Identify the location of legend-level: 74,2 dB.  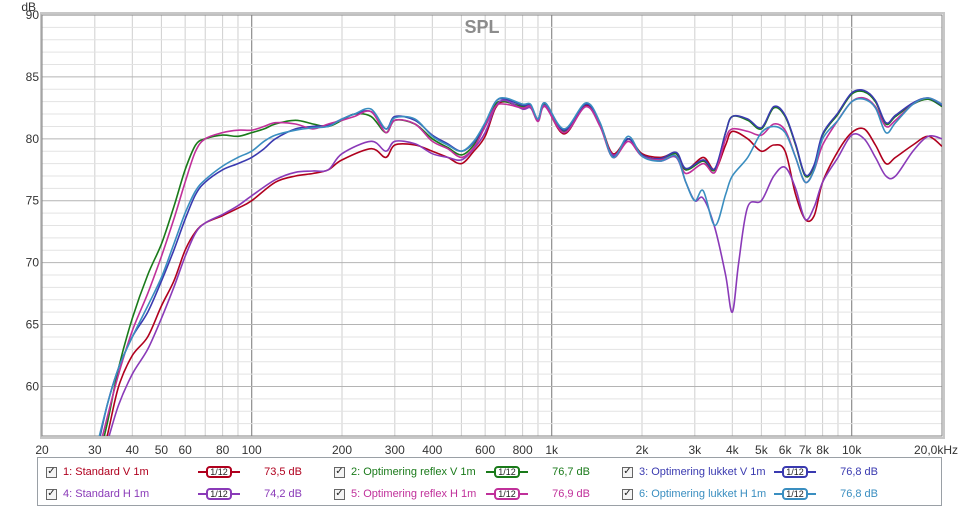
(283, 494).